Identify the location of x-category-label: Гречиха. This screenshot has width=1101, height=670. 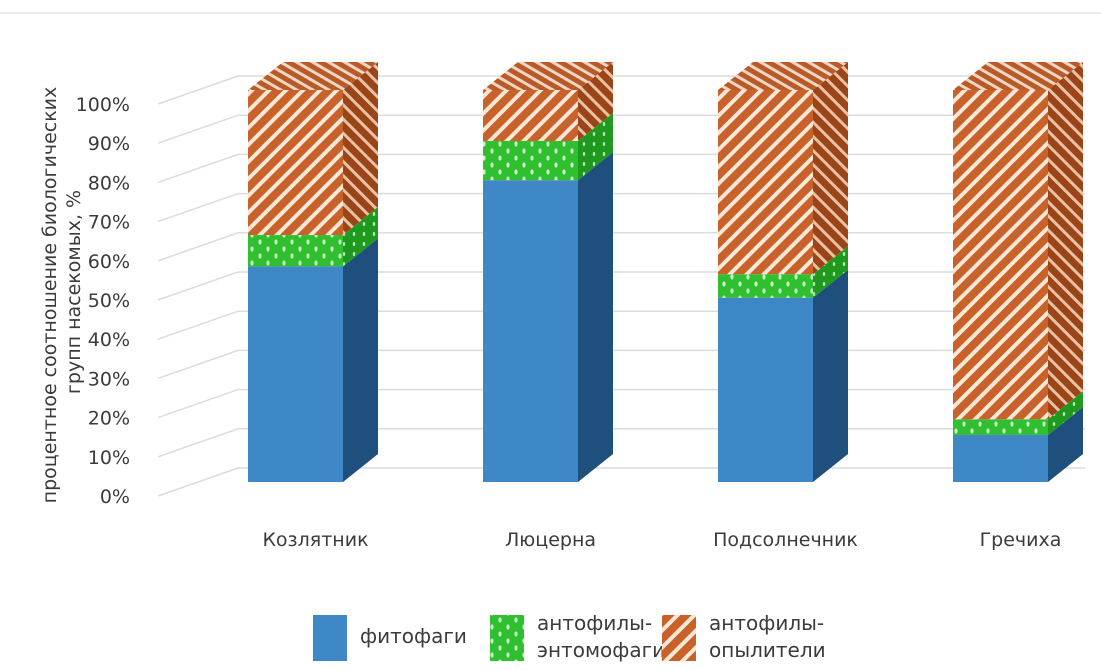
(1021, 540).